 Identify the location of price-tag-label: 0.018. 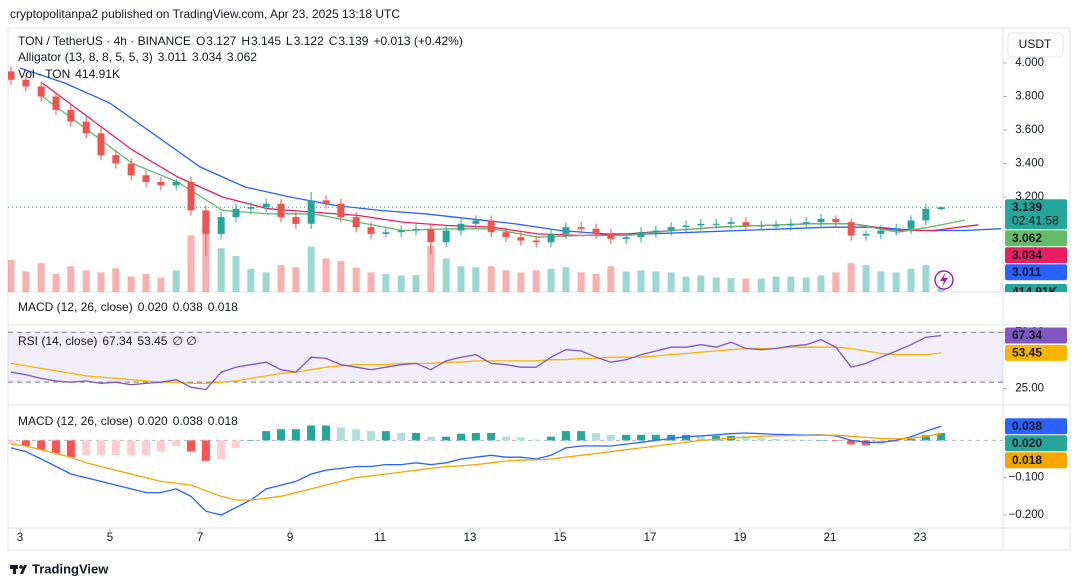
(1027, 460).